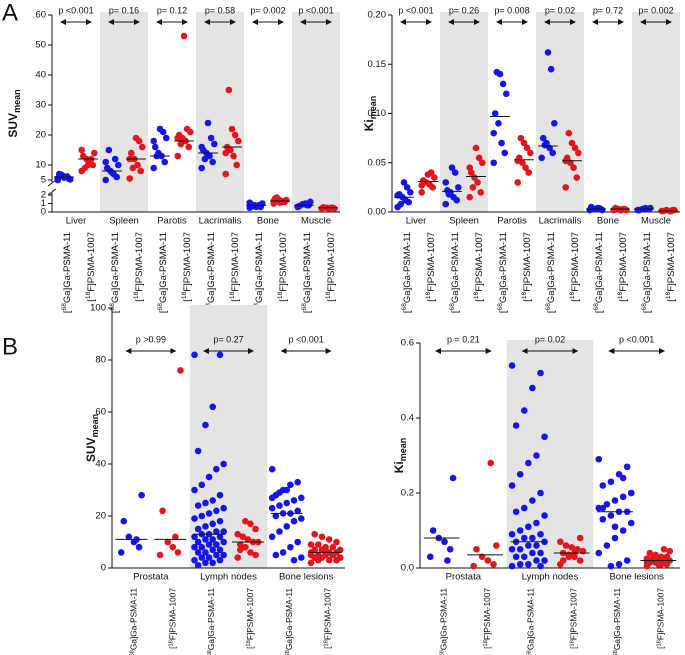 The image size is (685, 655). I want to click on y-tick-label: 0.20, so click(377, 15).